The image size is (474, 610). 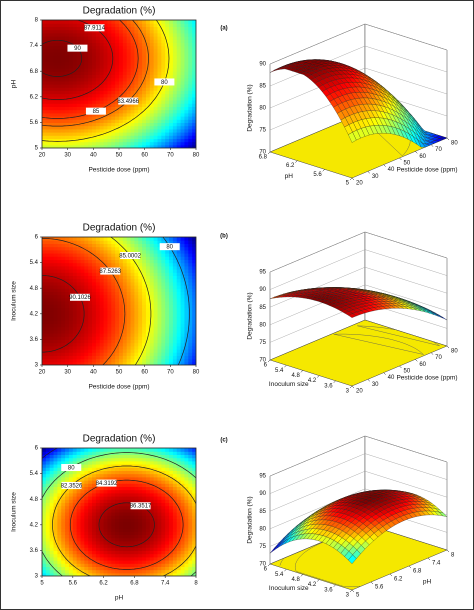 I want to click on z-grid-line, so click(x=358, y=304).